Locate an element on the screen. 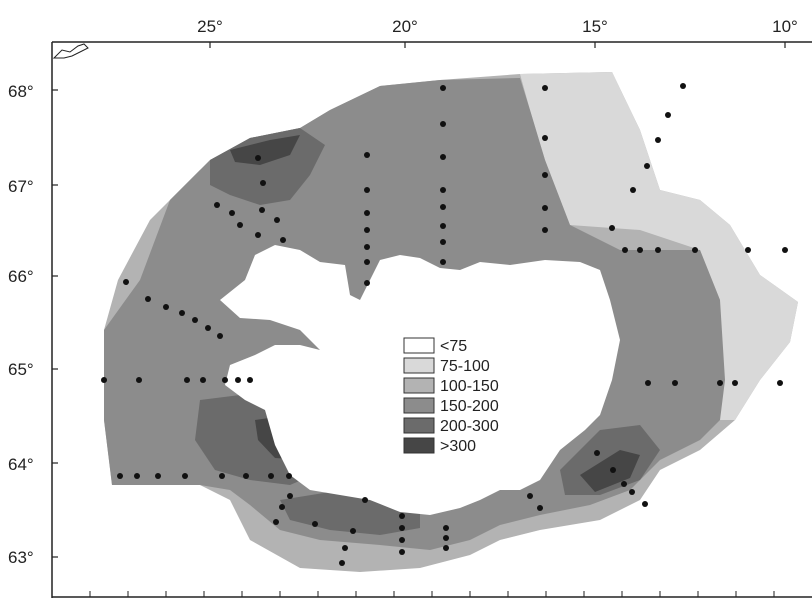 The width and height of the screenshot is (812, 604). left-axis-ticks is located at coordinates (55, 323).